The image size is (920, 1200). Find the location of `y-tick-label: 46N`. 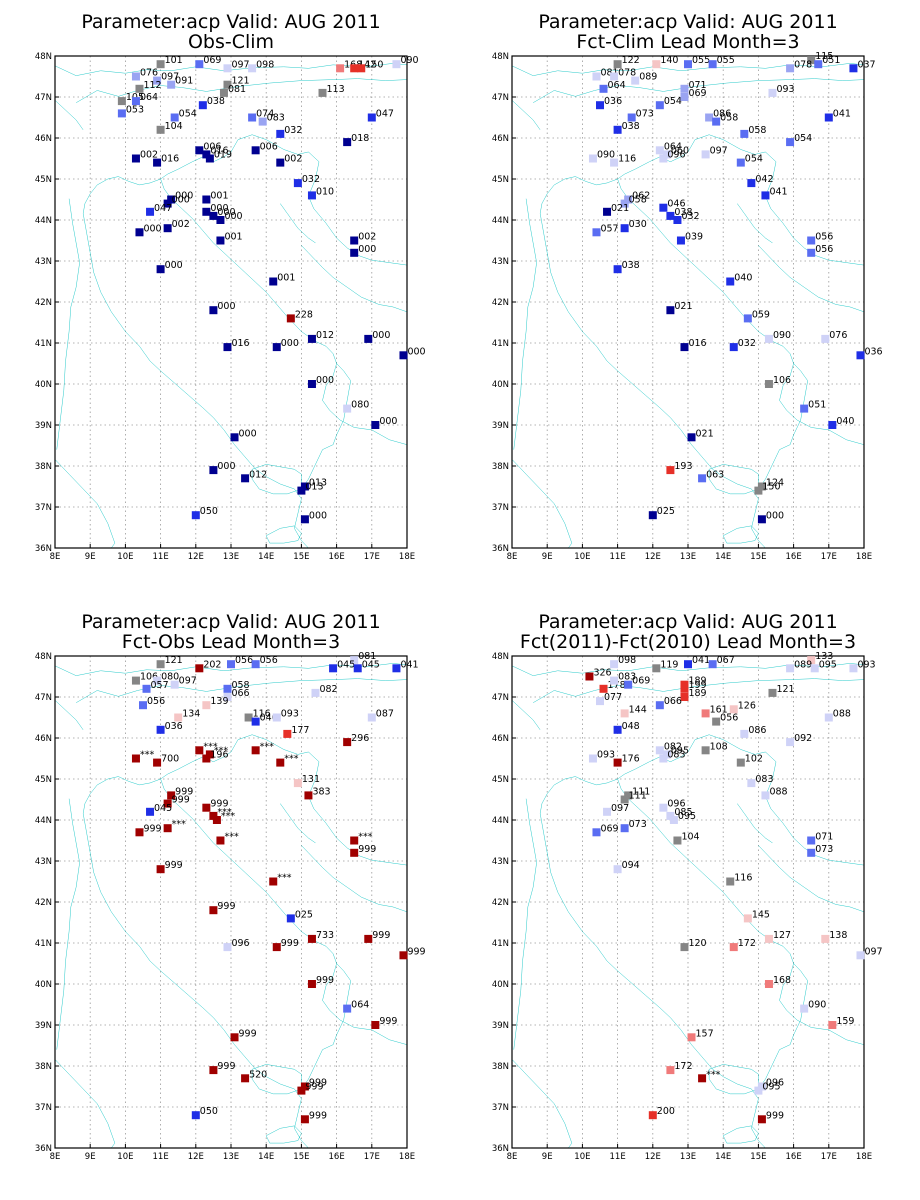

y-tick-label: 46N is located at coordinates (43, 739).